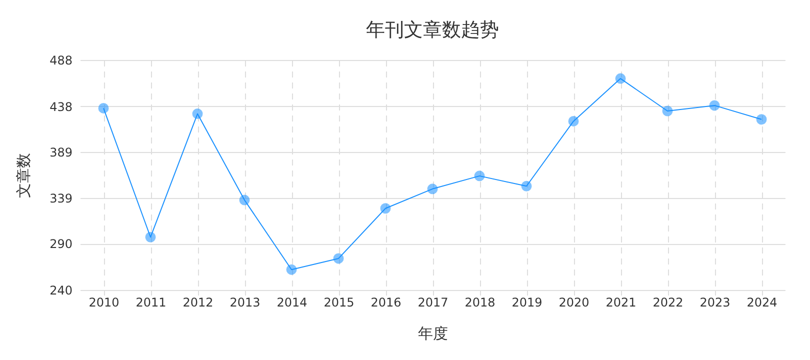  I want to click on y-tick-label: 339, so click(61, 199).